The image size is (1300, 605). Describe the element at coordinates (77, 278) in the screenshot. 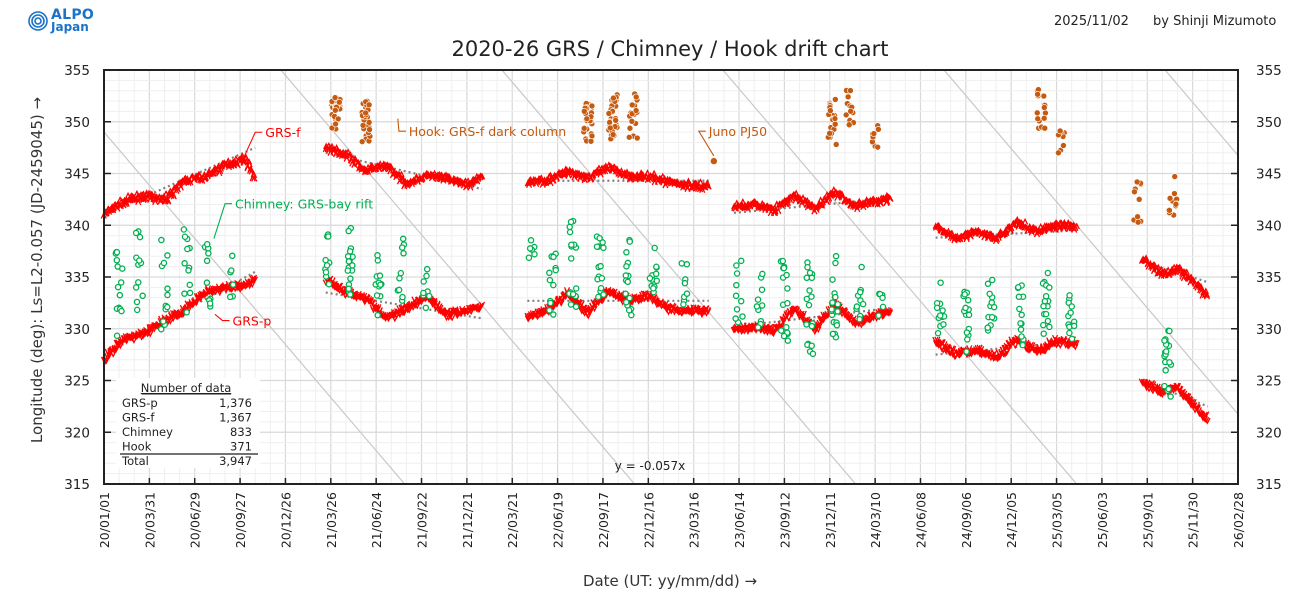

I see `y-tick-label-left: 335` at that location.